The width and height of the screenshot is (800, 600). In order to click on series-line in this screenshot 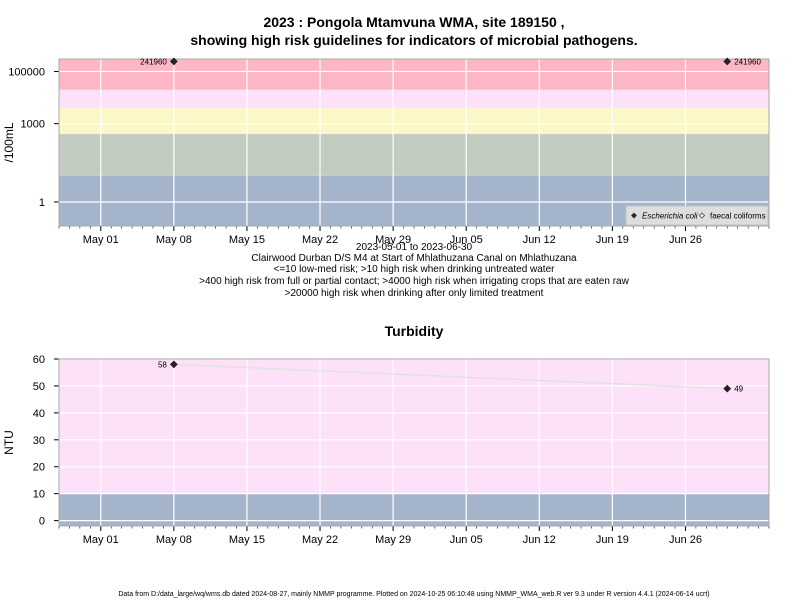, I will do `click(450, 376)`.